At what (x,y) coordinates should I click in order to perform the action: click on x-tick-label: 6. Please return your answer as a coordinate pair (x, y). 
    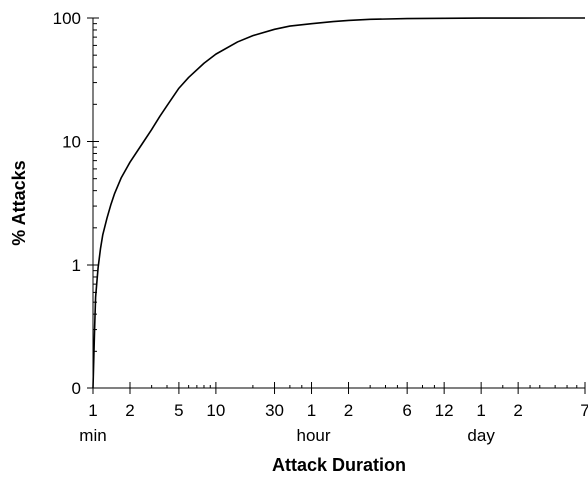
    Looking at the image, I should click on (406, 410).